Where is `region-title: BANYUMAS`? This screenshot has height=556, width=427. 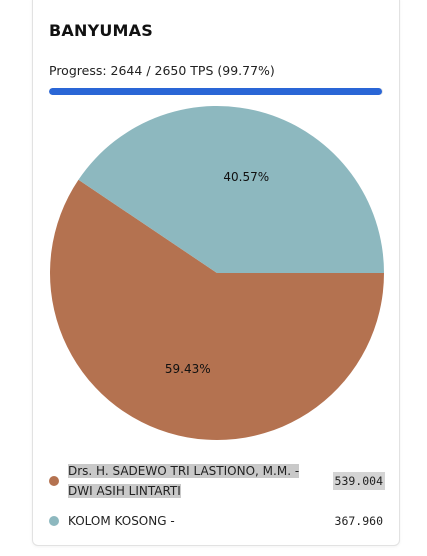 region-title: BANYUMAS is located at coordinates (101, 30).